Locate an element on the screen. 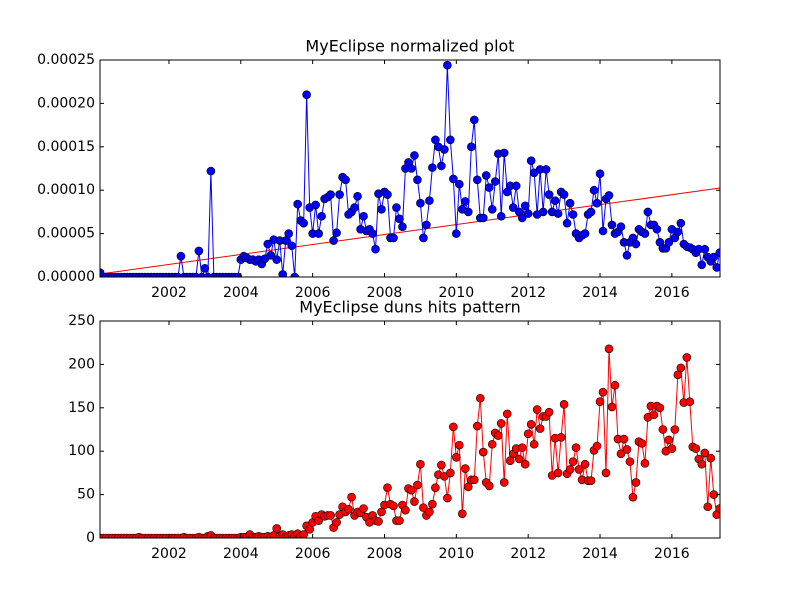 The height and width of the screenshot is (600, 800). x-tick-label: 2004 is located at coordinates (241, 293).